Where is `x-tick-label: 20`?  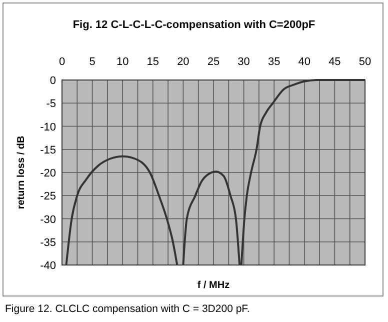 x-tick-label: 20 is located at coordinates (183, 62).